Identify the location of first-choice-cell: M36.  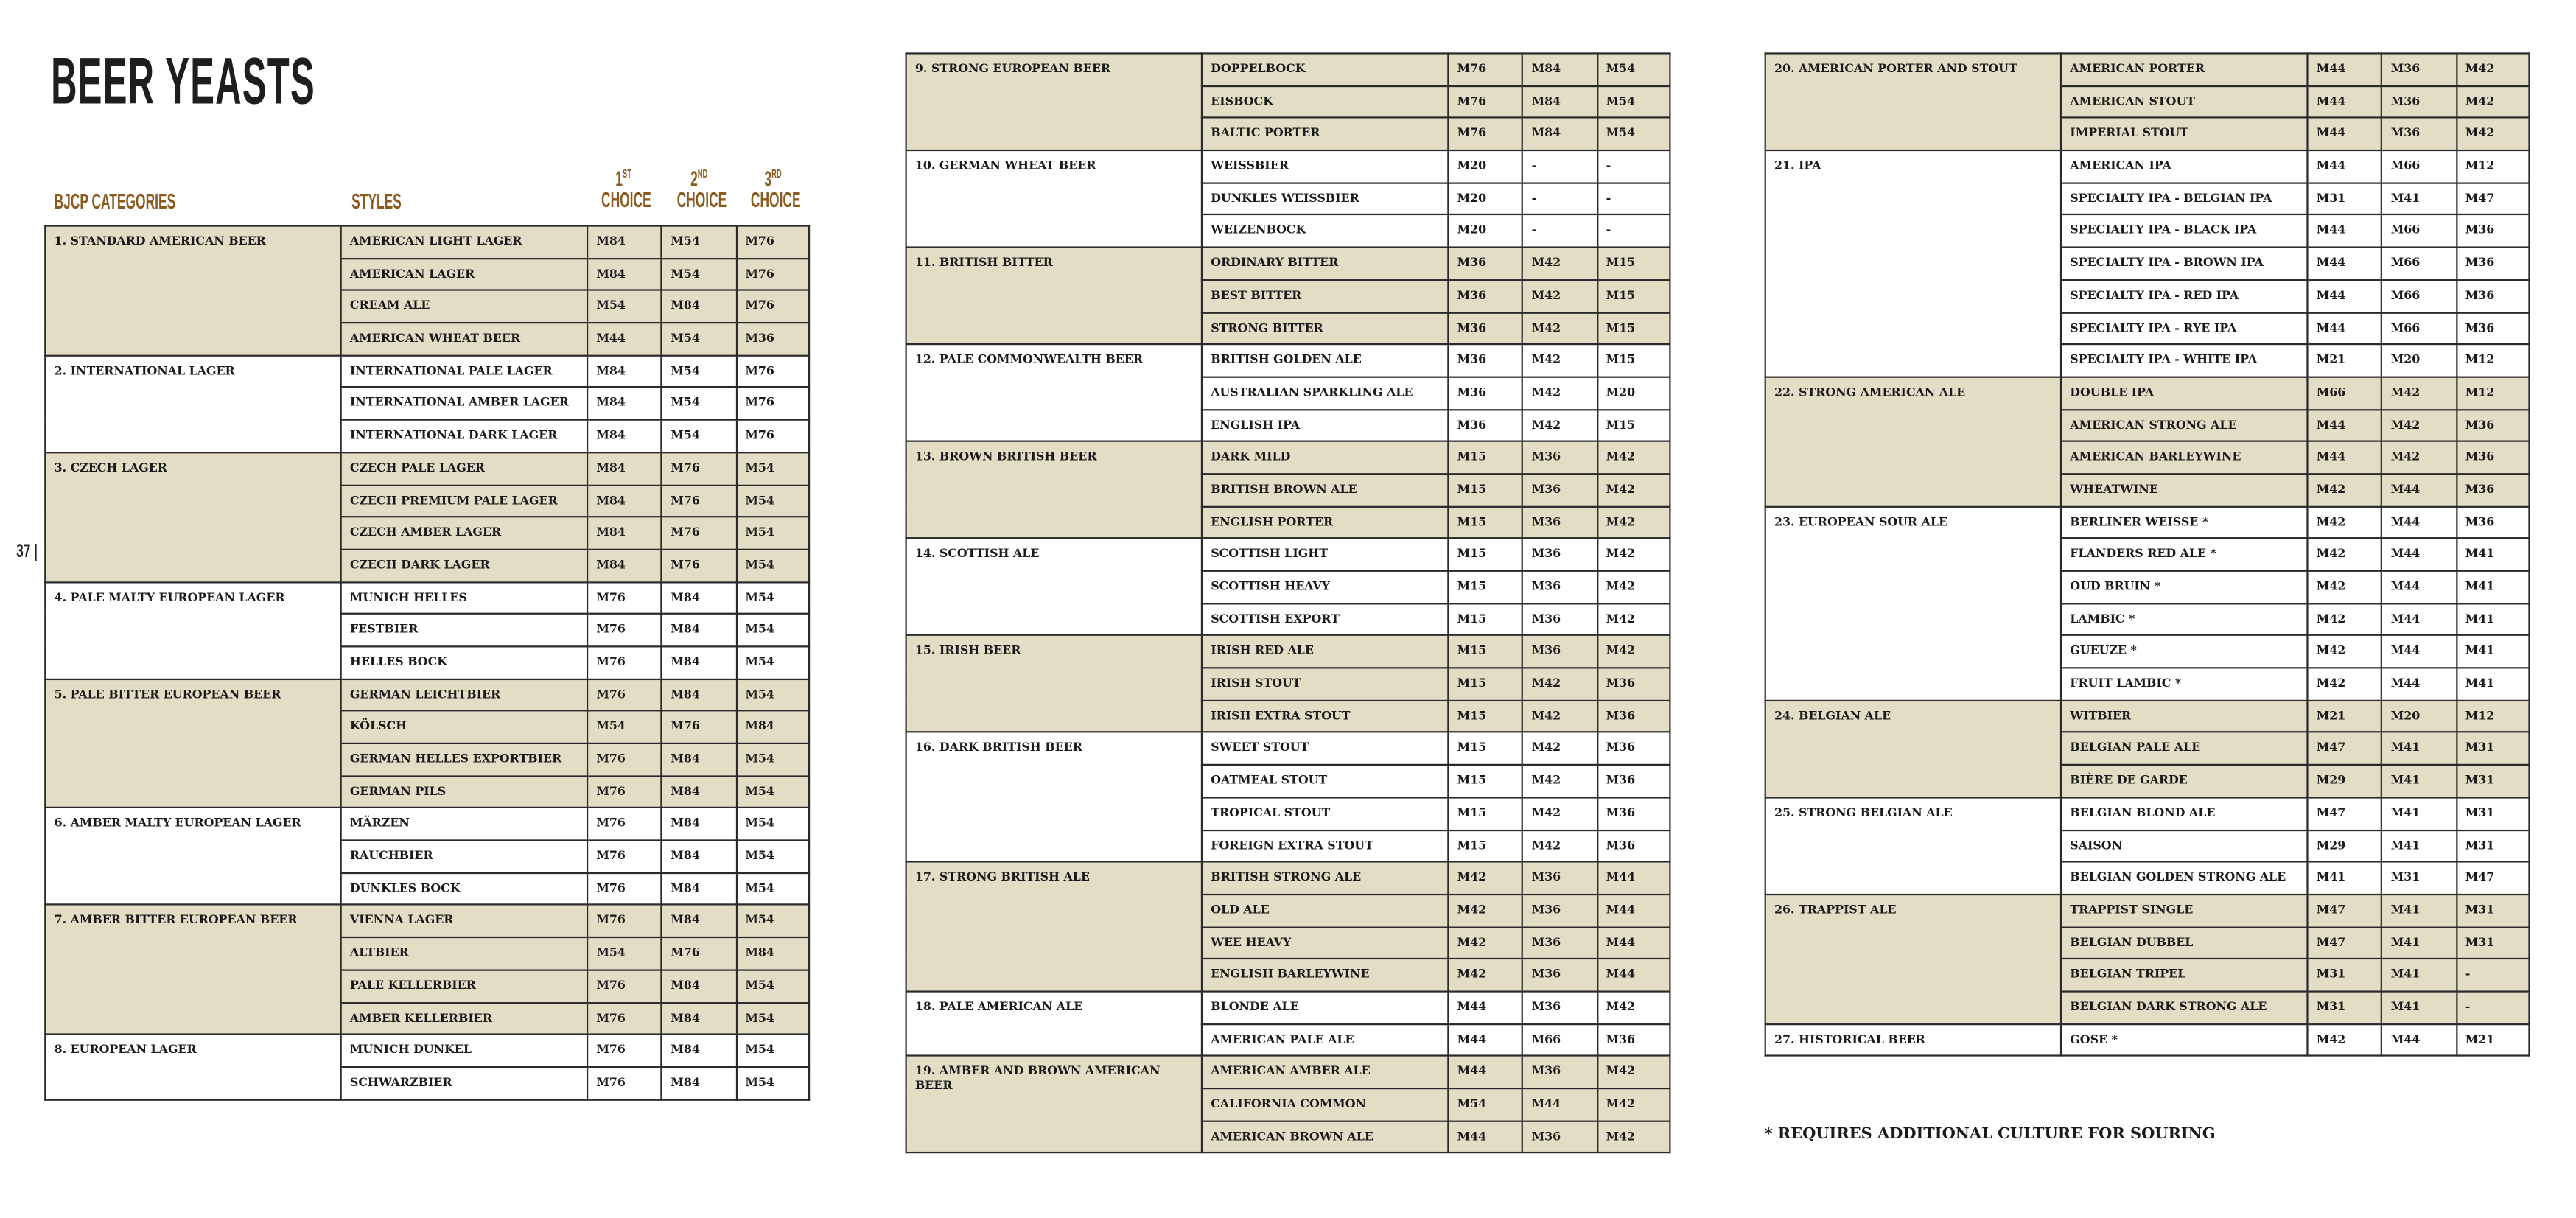
(1485, 263).